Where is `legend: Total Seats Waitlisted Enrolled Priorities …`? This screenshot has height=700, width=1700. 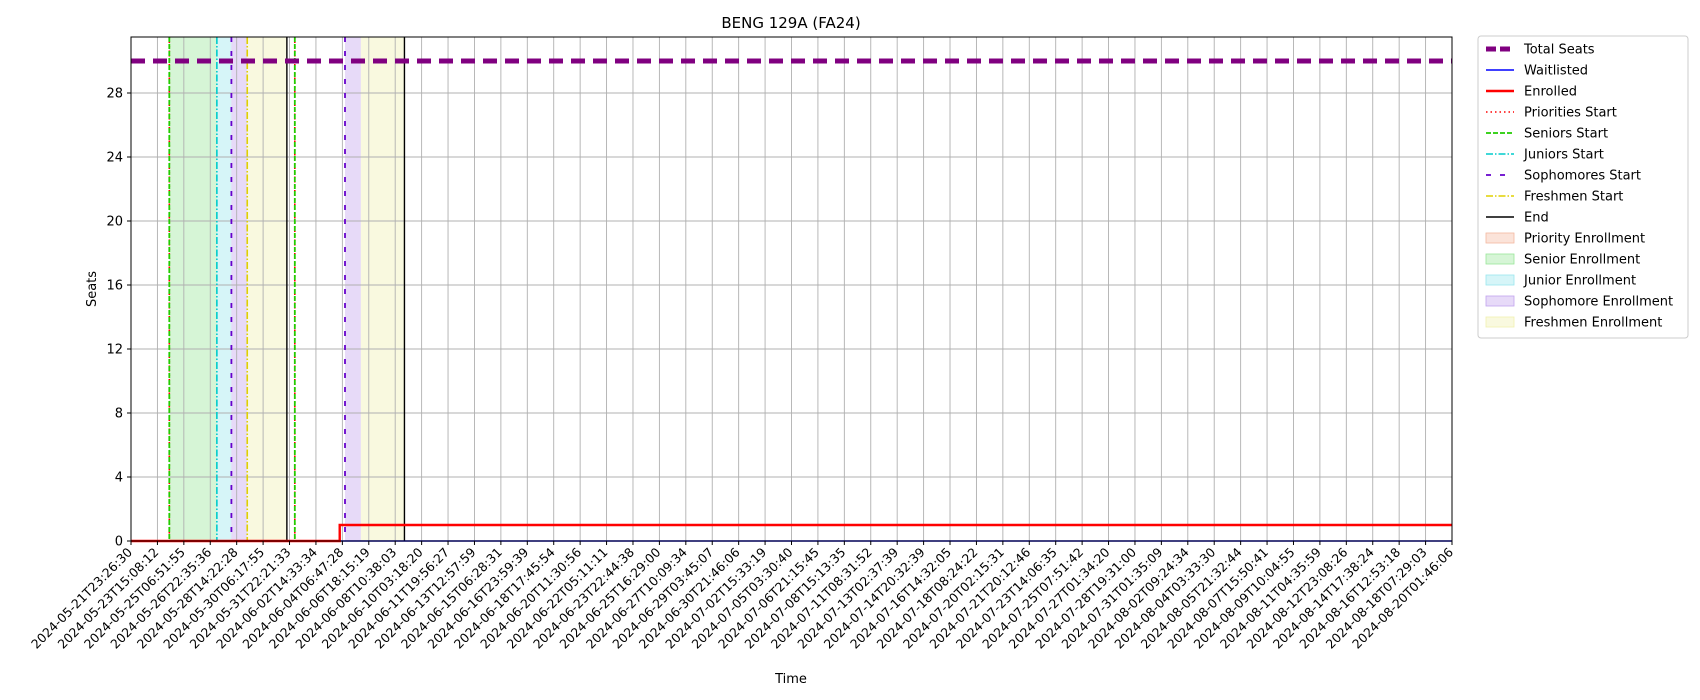 legend: Total Seats Waitlisted Enrolled Priorities … is located at coordinates (1583, 187).